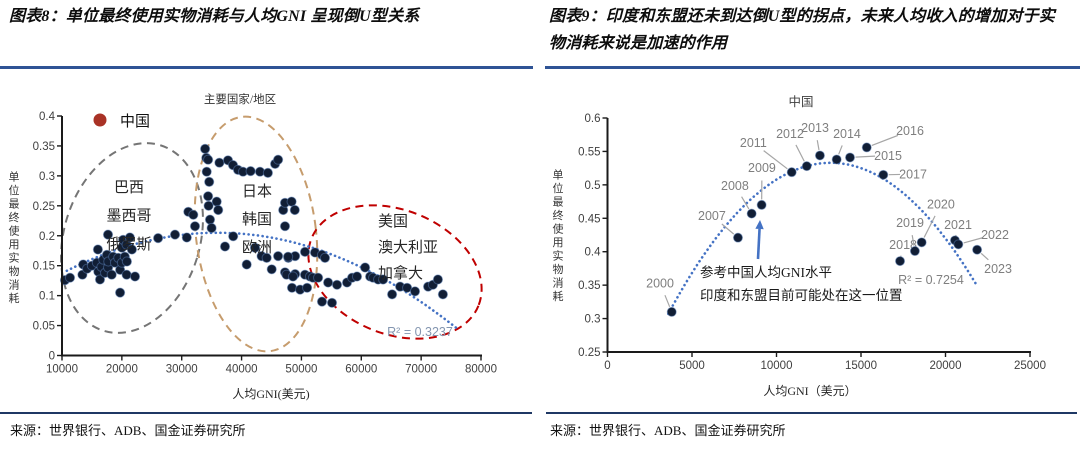  What do you see at coordinates (759, 240) in the screenshot?
I see `annotation-arrow` at bounding box center [759, 240].